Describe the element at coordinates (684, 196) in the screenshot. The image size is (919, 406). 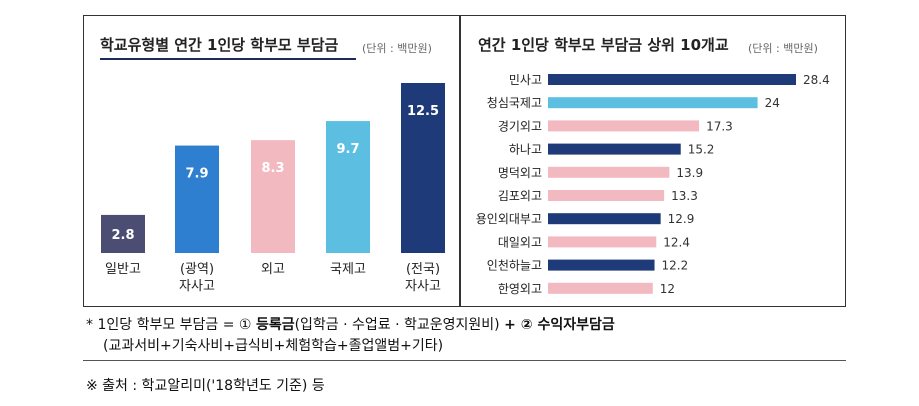
I see `data-label: 13.3` at that location.